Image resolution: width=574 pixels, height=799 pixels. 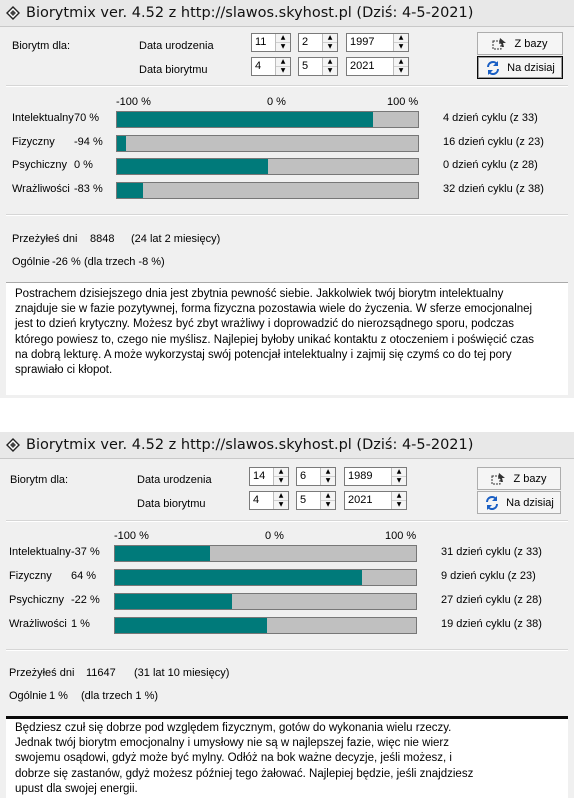 What do you see at coordinates (66, 262) in the screenshot?
I see `overall-value: -26 %` at bounding box center [66, 262].